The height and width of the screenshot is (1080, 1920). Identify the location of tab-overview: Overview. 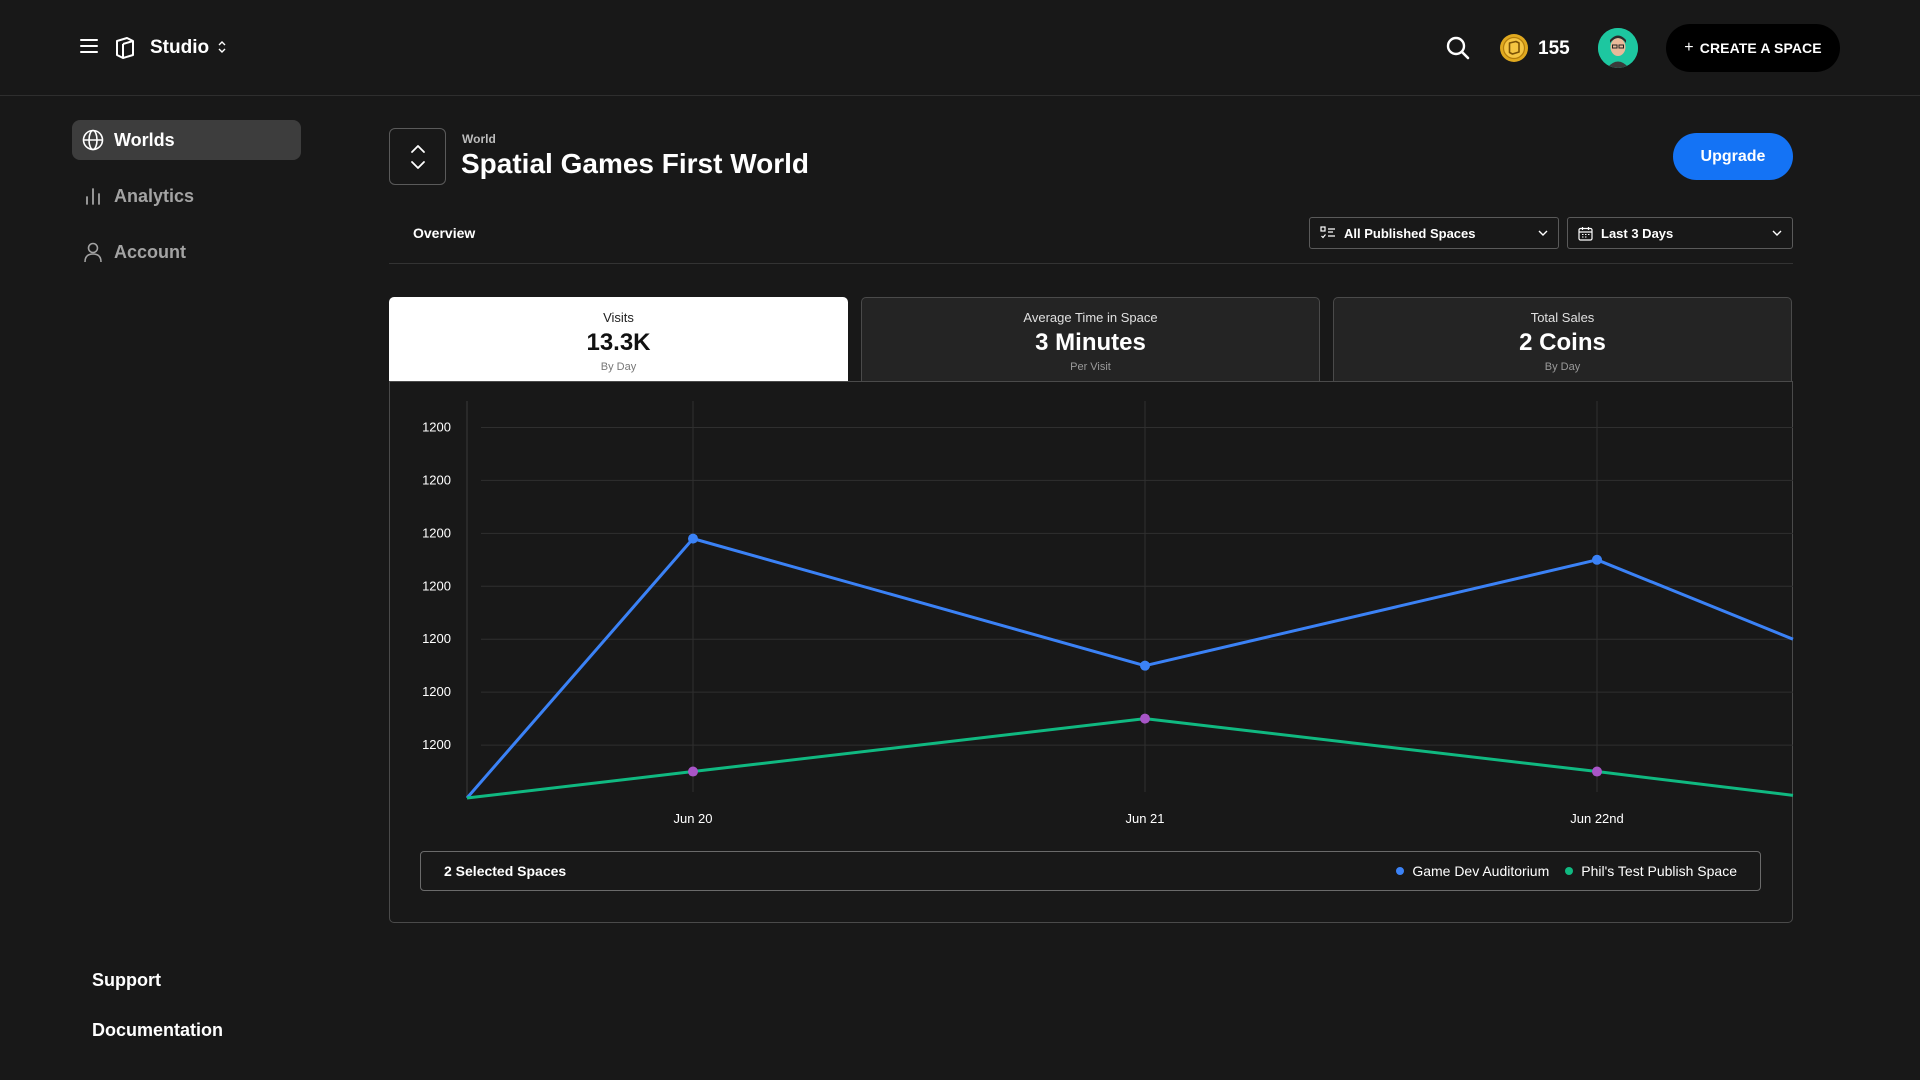
(444, 233).